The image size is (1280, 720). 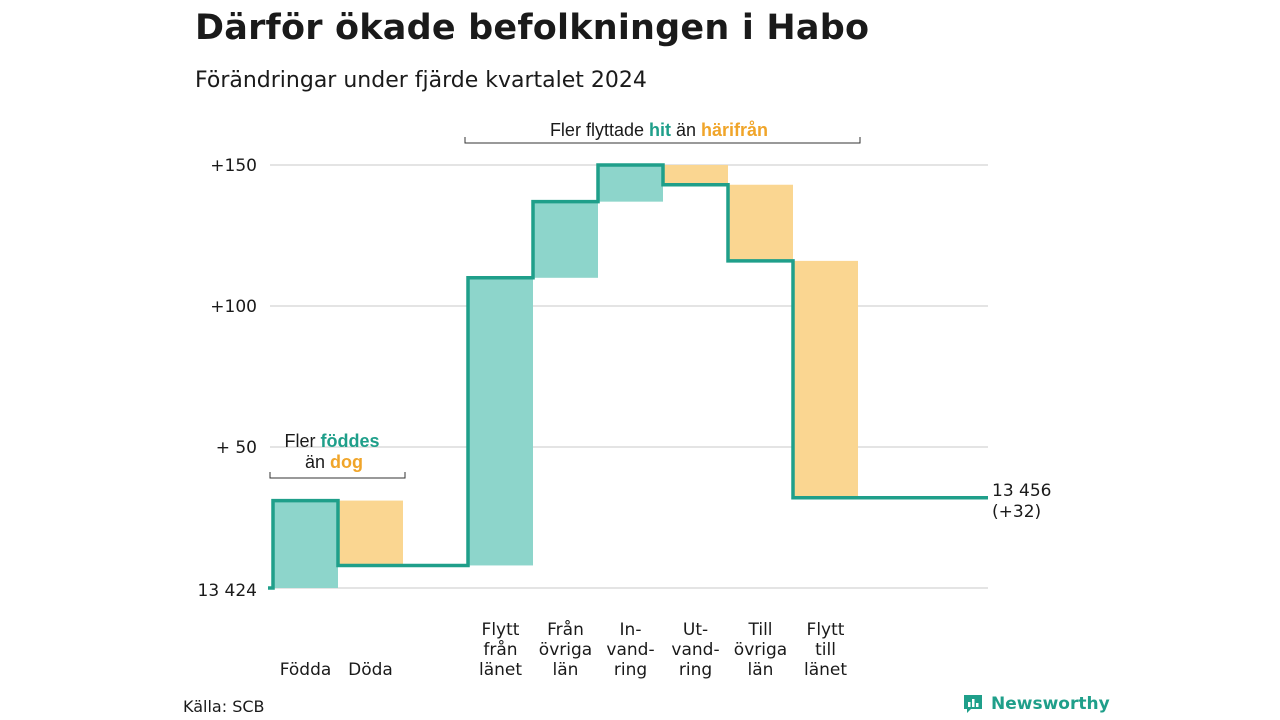 What do you see at coordinates (421, 80) in the screenshot?
I see `chart-subtitle: Förändringar under fjärde kvartalet 2024` at bounding box center [421, 80].